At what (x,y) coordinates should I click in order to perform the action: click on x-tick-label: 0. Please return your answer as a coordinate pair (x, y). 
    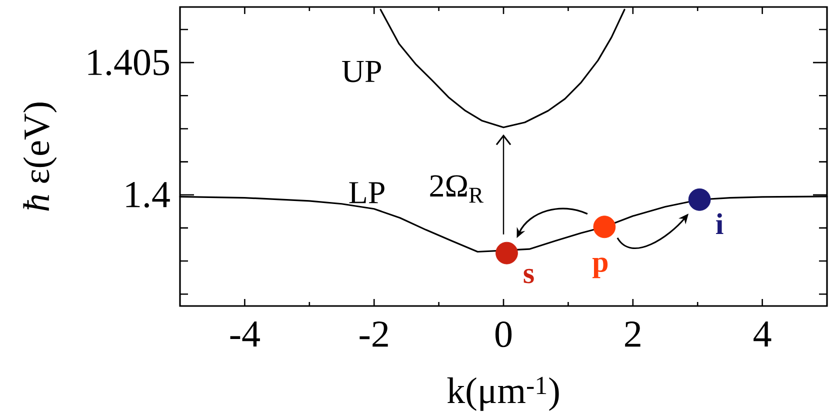
    Looking at the image, I should click on (503, 335).